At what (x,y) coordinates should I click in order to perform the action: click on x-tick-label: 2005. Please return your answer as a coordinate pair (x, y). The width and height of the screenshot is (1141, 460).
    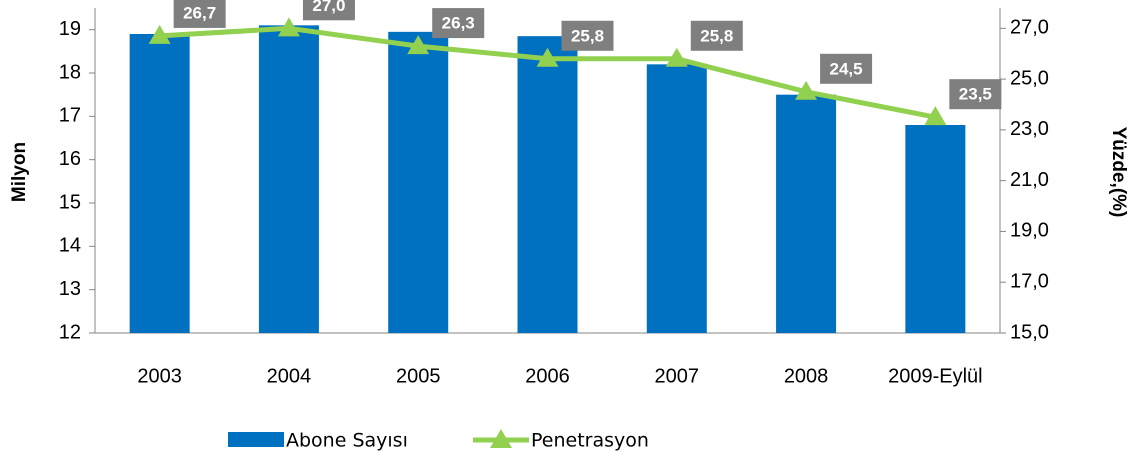
    Looking at the image, I should click on (418, 376).